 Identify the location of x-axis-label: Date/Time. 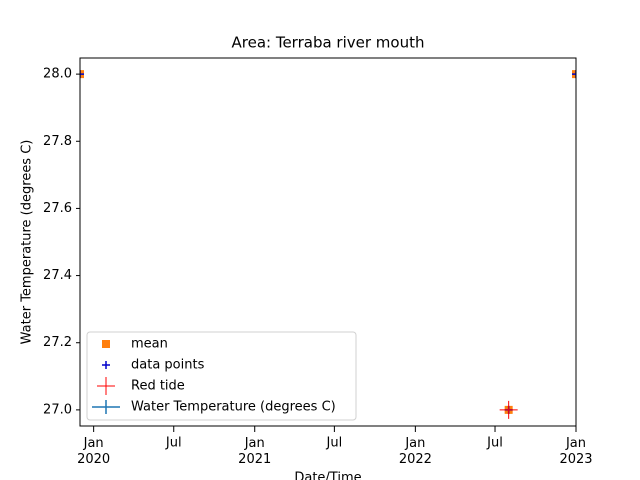
(327, 475).